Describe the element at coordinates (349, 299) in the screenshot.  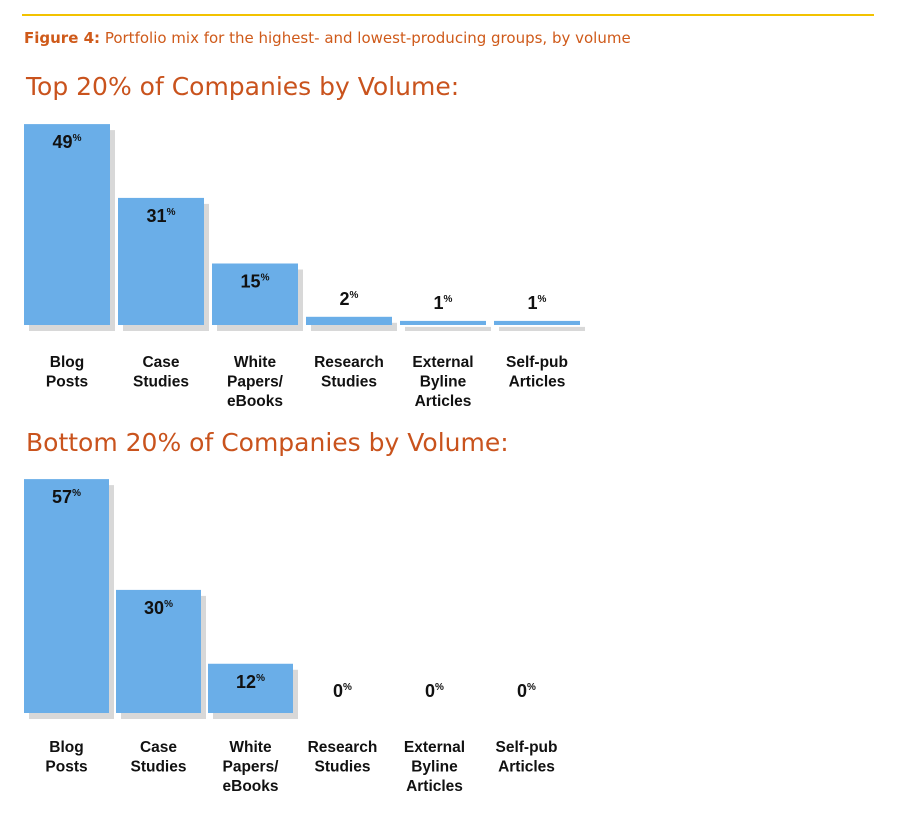
I see `top-value-research-studies: 2%` at that location.